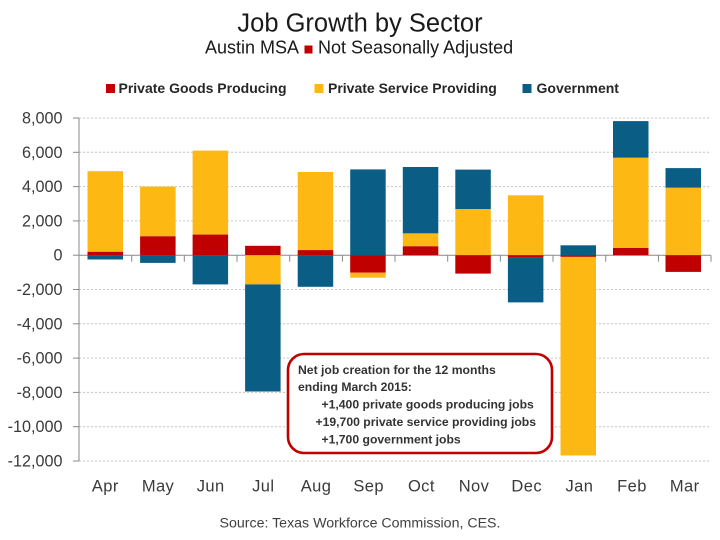  I want to click on svg-text: Government, so click(578, 88).